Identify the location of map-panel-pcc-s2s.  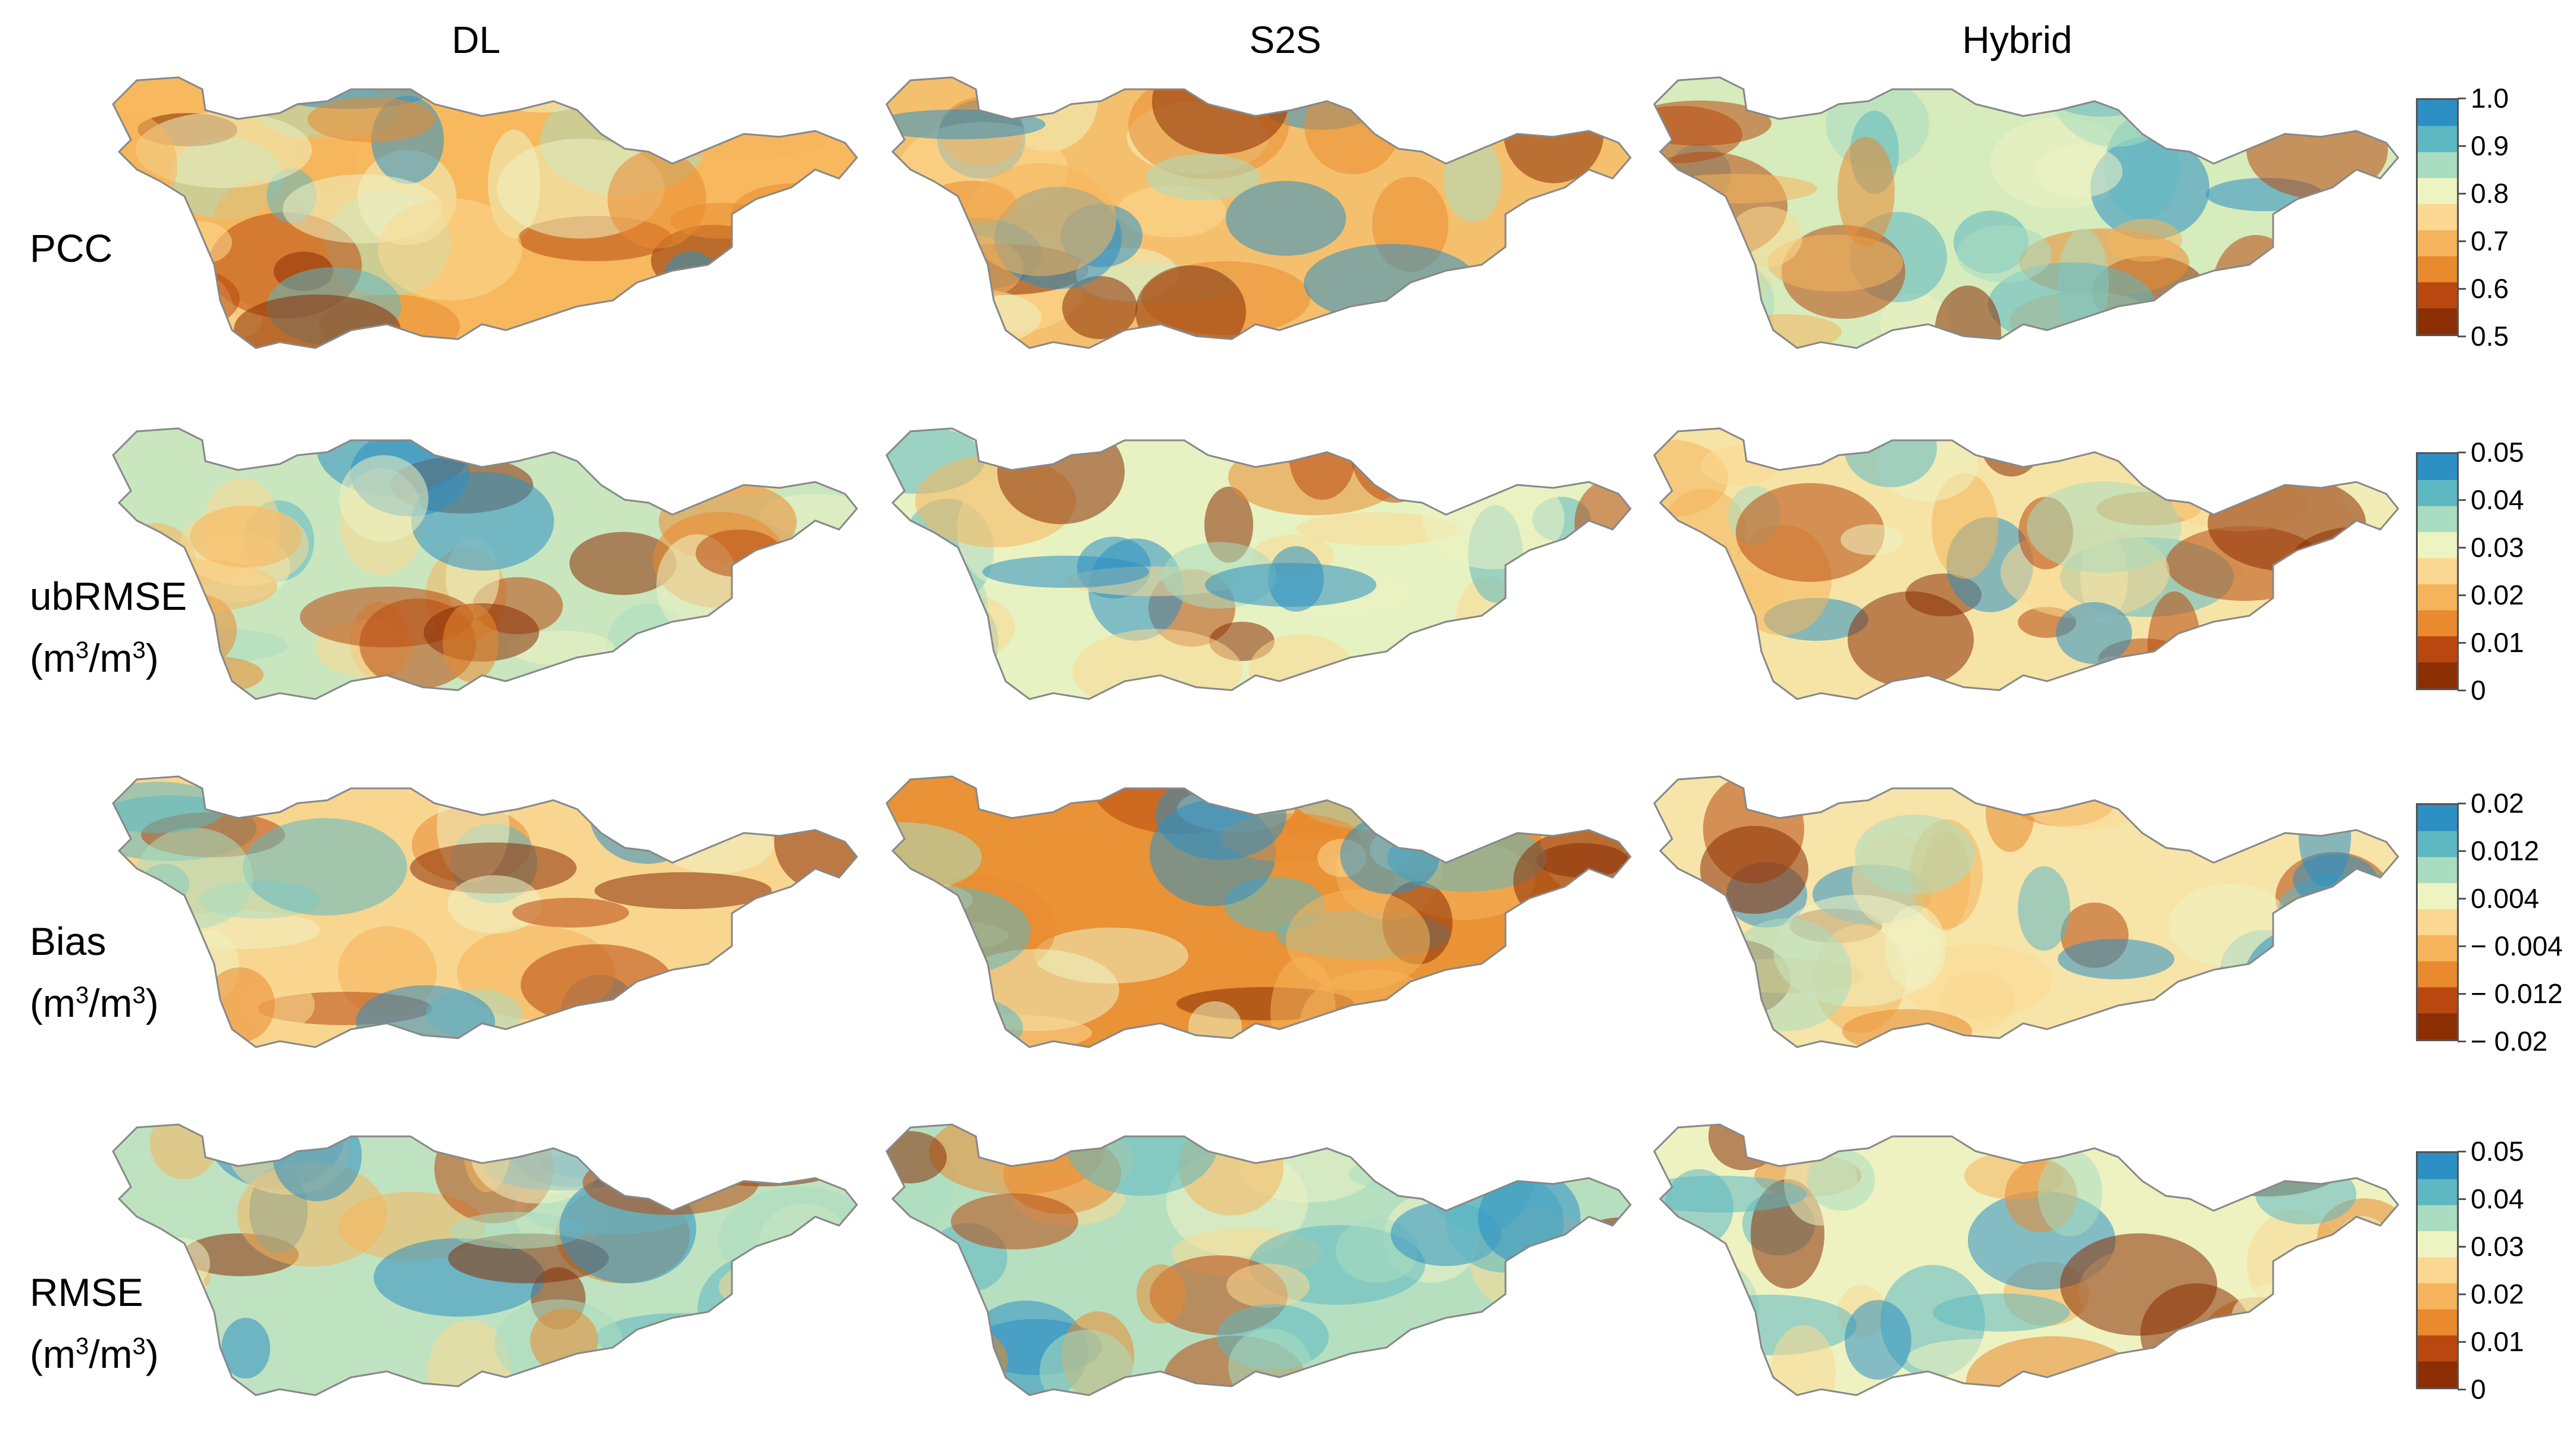
(1261, 214).